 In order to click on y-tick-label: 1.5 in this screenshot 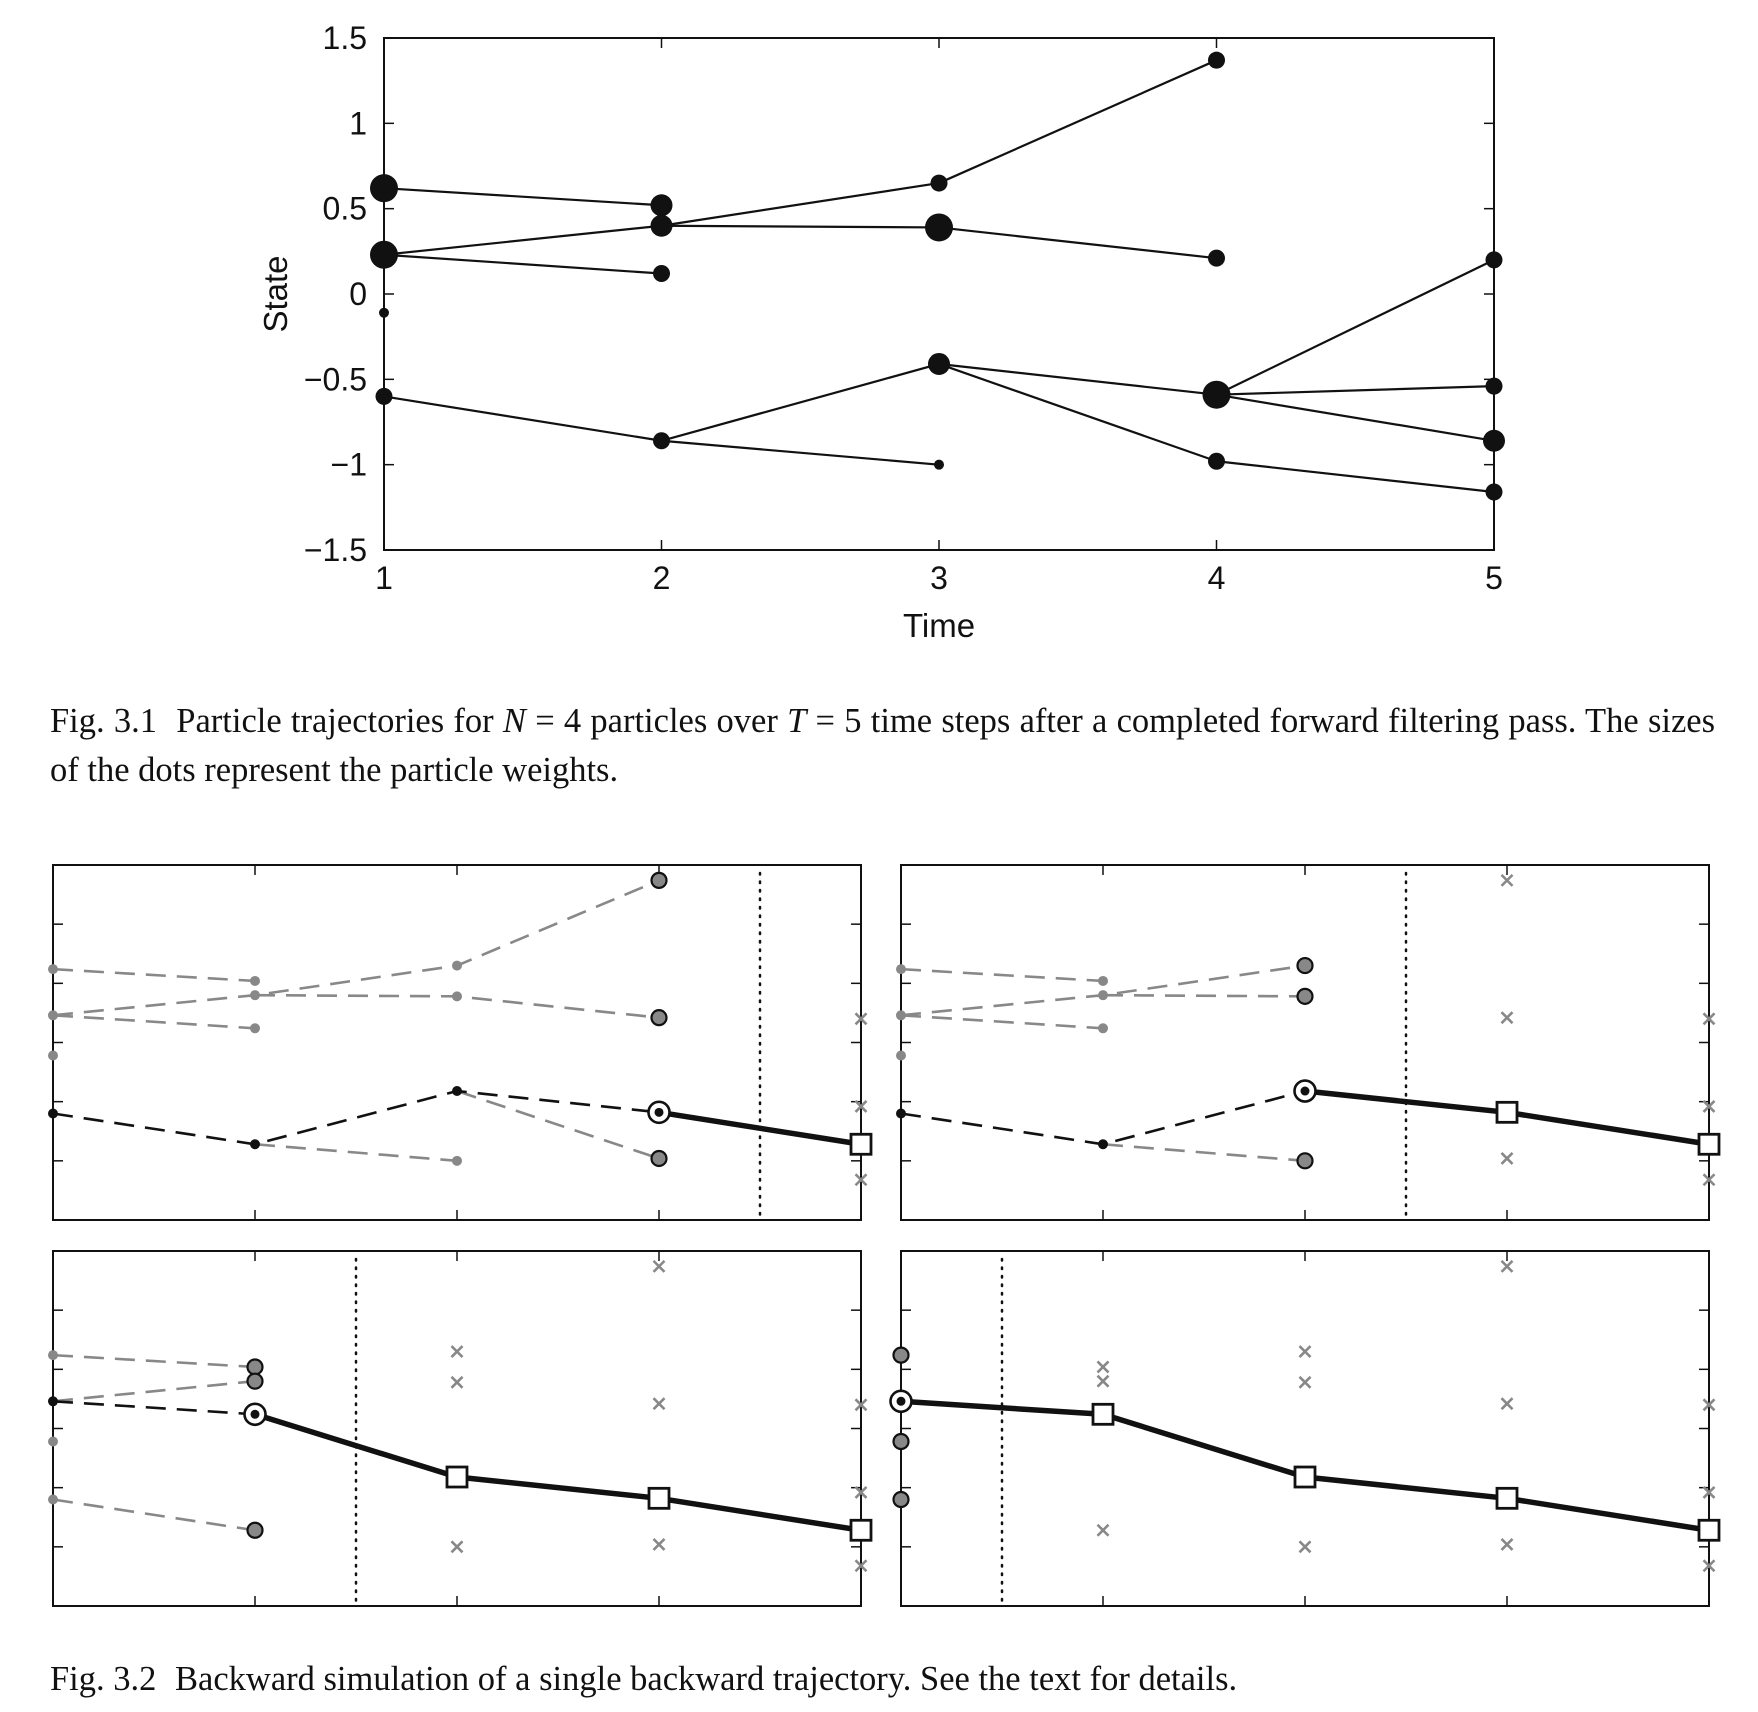, I will do `click(345, 38)`.